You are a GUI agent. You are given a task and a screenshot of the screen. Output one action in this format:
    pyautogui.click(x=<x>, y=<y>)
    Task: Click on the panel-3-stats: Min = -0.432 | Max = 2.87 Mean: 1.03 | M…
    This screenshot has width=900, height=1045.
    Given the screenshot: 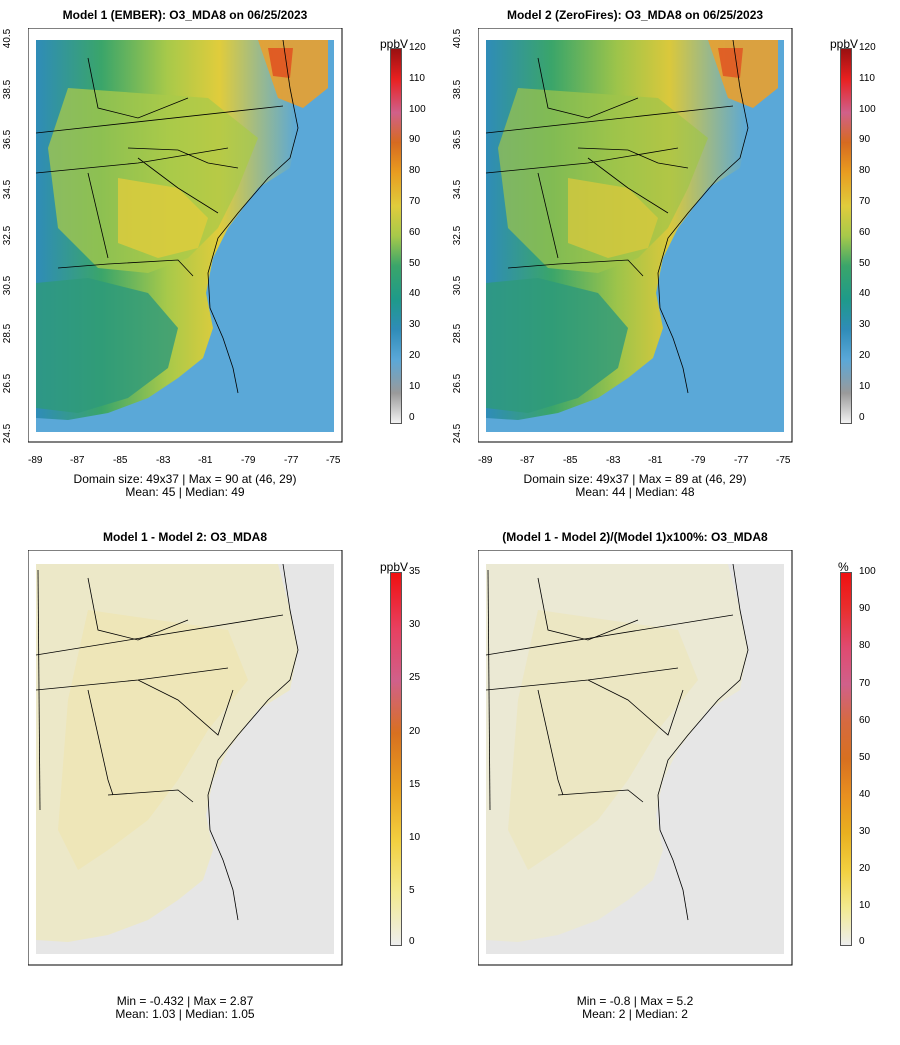 What is the action you would take?
    pyautogui.click(x=185, y=1008)
    